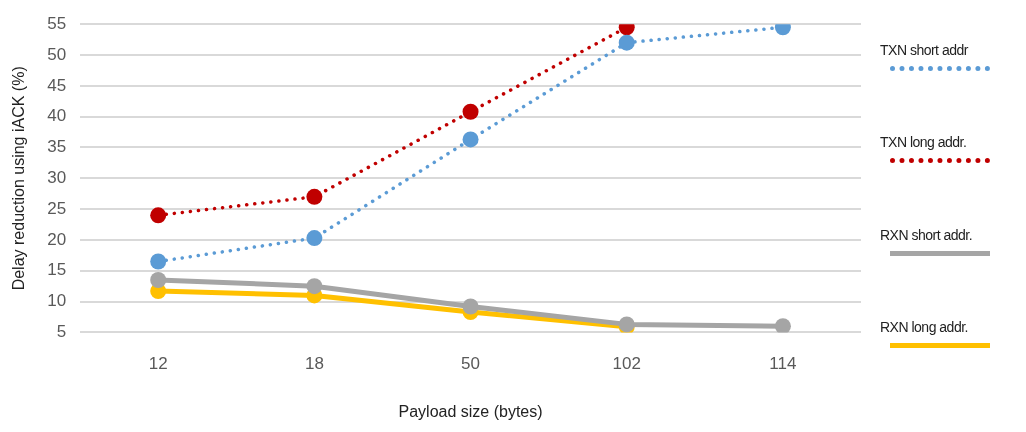  What do you see at coordinates (57, 239) in the screenshot?
I see `y-tick-label: 20` at bounding box center [57, 239].